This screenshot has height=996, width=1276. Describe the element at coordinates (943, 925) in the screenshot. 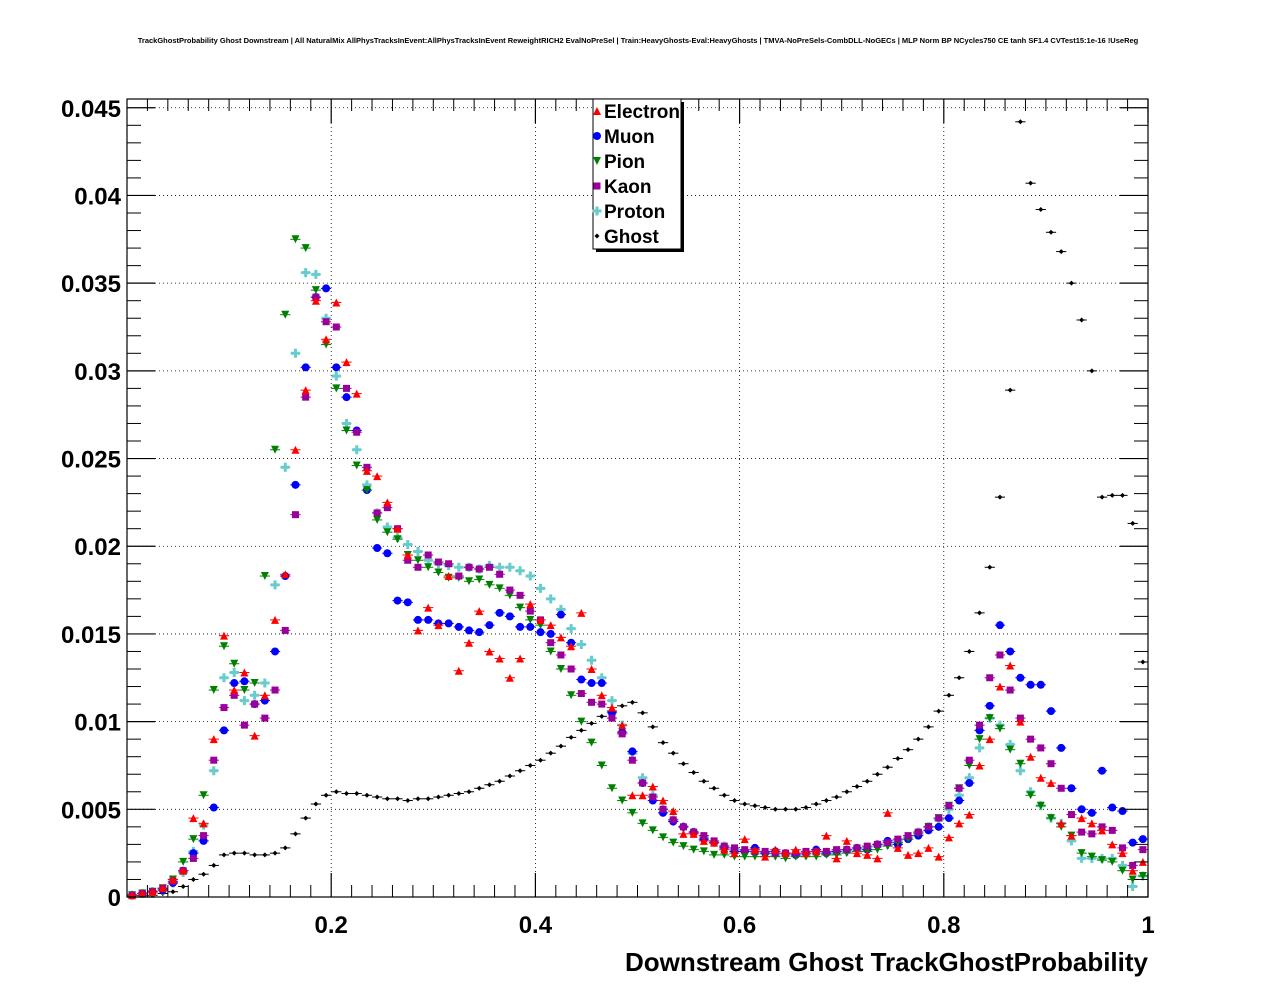

I see `x-tick-label: 0.8` at that location.